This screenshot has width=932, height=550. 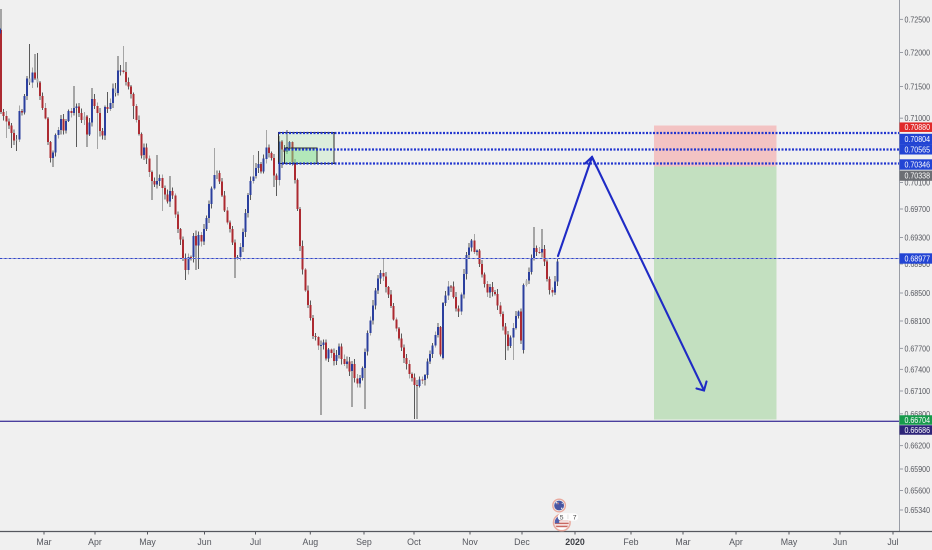 What do you see at coordinates (918, 176) in the screenshot?
I see `svg-text: 0.70338` at bounding box center [918, 176].